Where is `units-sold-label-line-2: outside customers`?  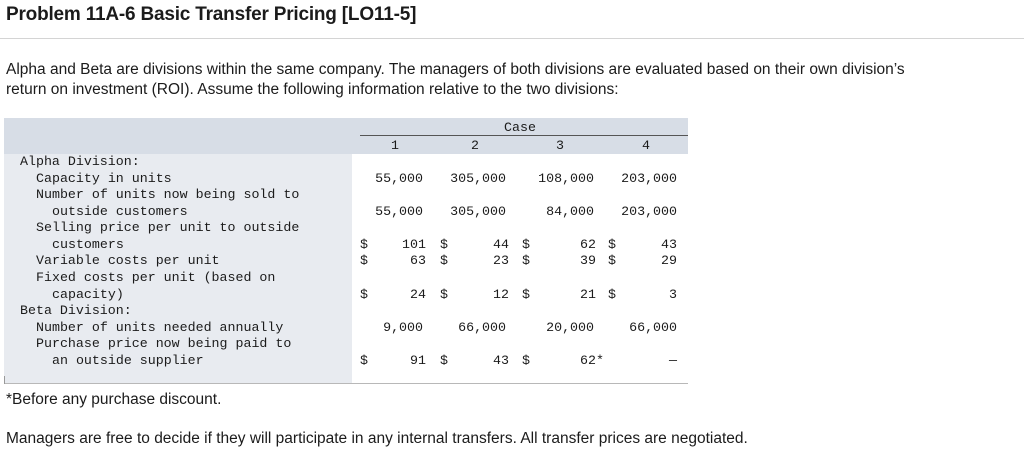
units-sold-label-line-2: outside customers is located at coordinates (120, 211).